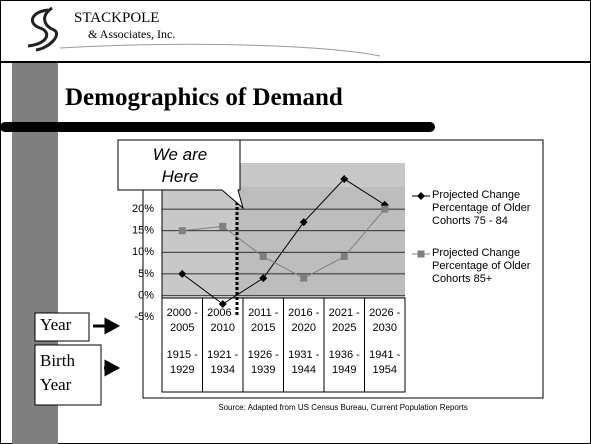 The image size is (591, 444). I want to click on annotation: We are Here, so click(180, 165).